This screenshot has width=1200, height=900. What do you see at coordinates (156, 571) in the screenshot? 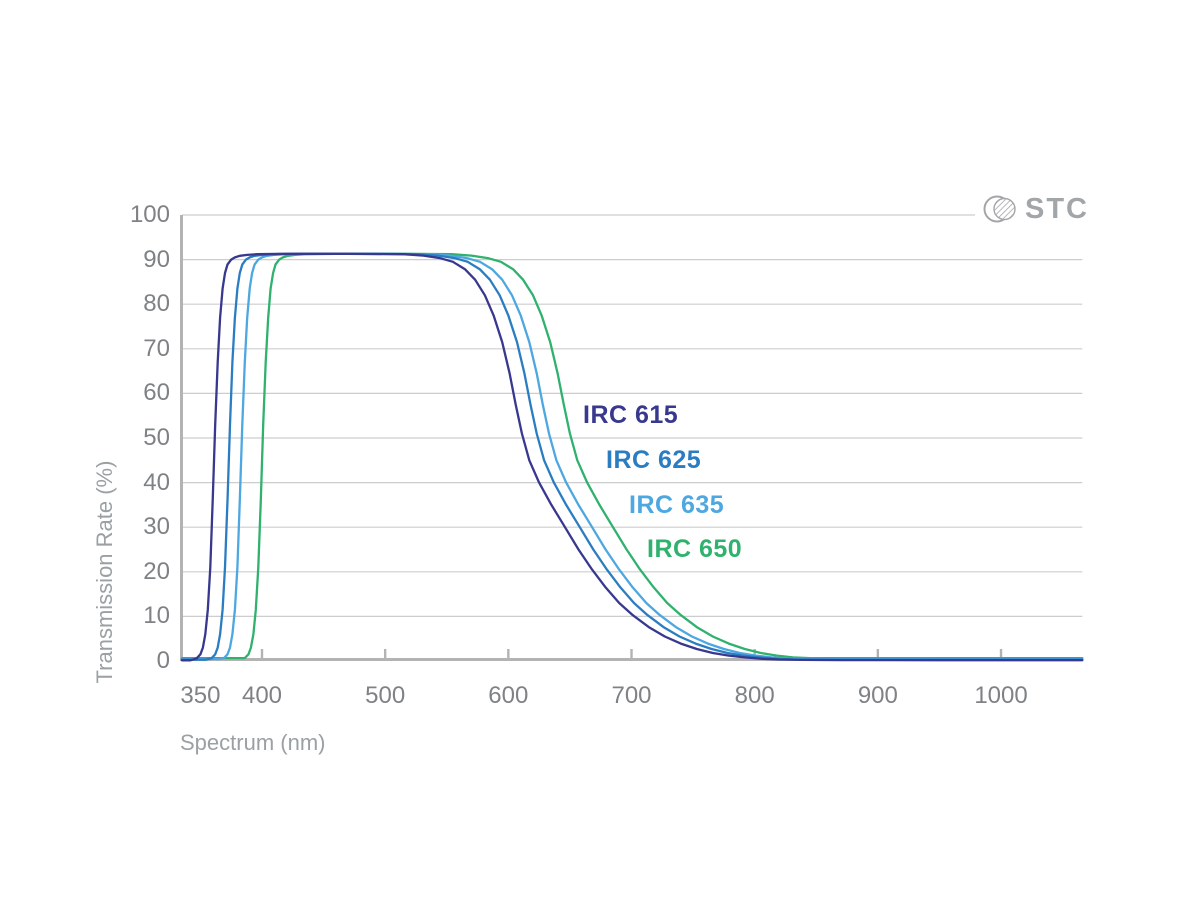
I see `y-tick-label-20: 20` at bounding box center [156, 571].